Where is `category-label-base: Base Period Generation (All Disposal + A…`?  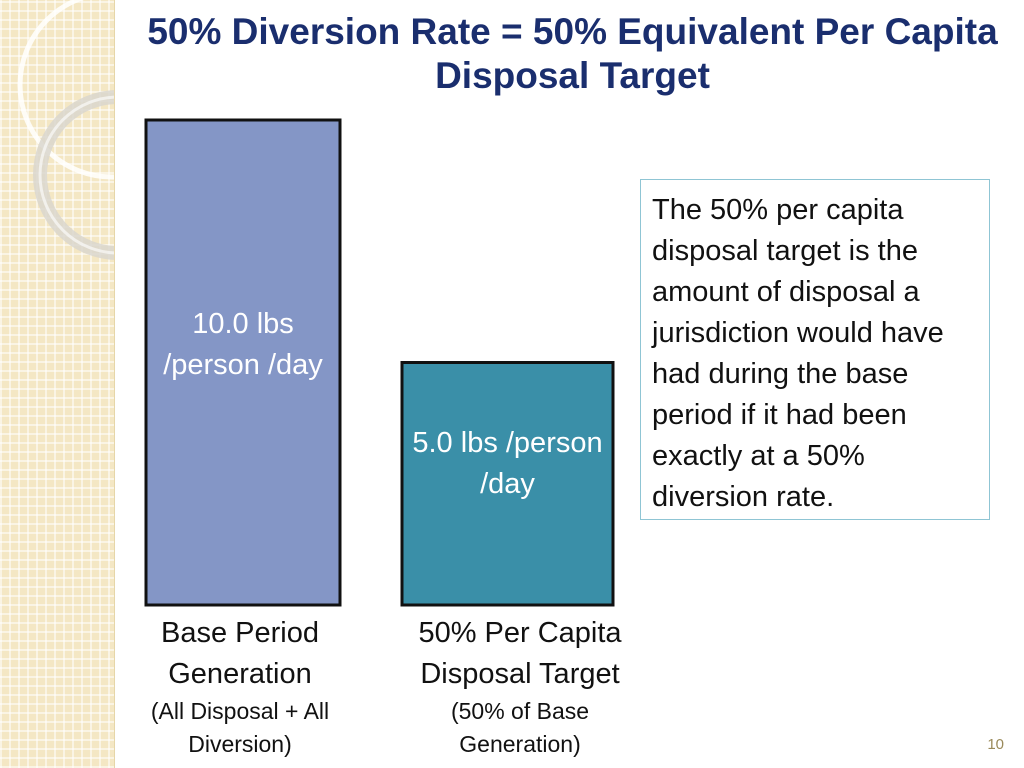
category-label-base: Base Period Generation (All Disposal + A… is located at coordinates (240, 687).